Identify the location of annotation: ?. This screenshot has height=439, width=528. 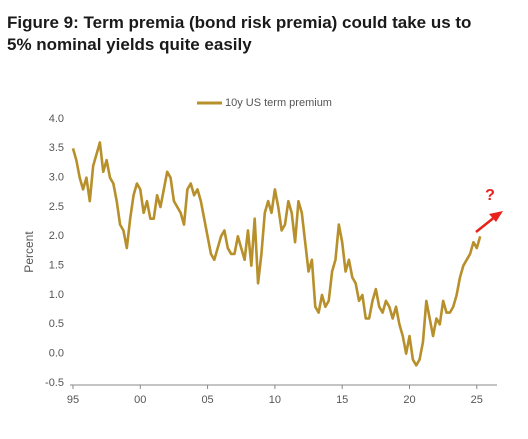
(490, 195).